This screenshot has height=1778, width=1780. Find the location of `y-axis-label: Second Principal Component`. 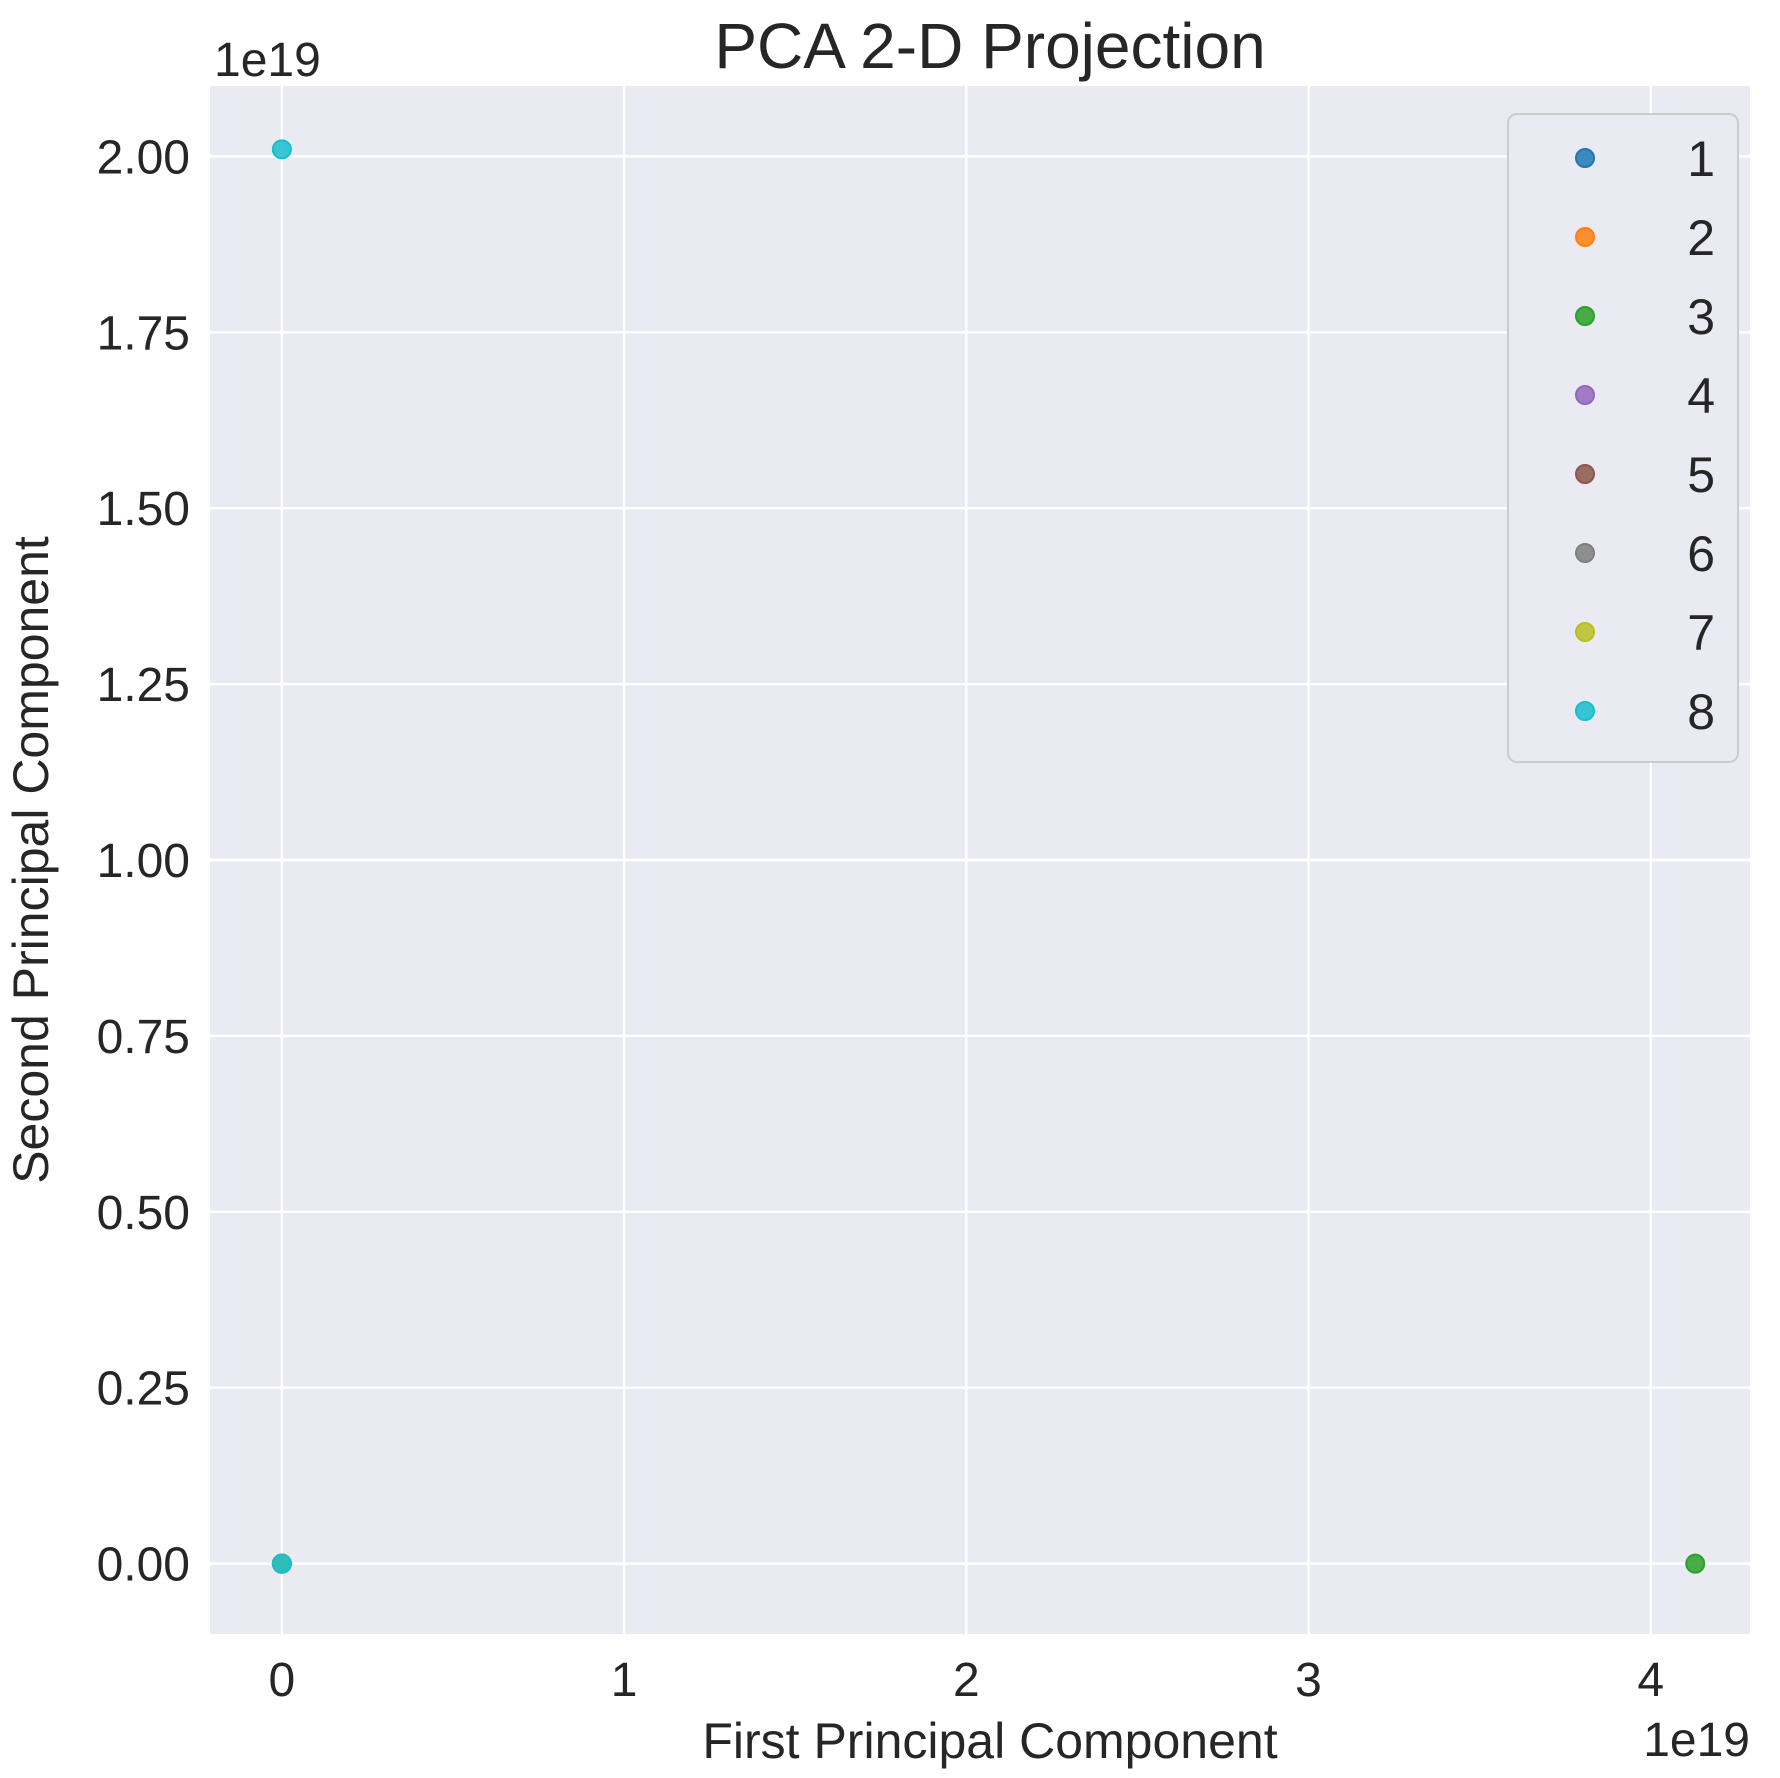

y-axis-label: Second Principal Component is located at coordinates (31, 860).